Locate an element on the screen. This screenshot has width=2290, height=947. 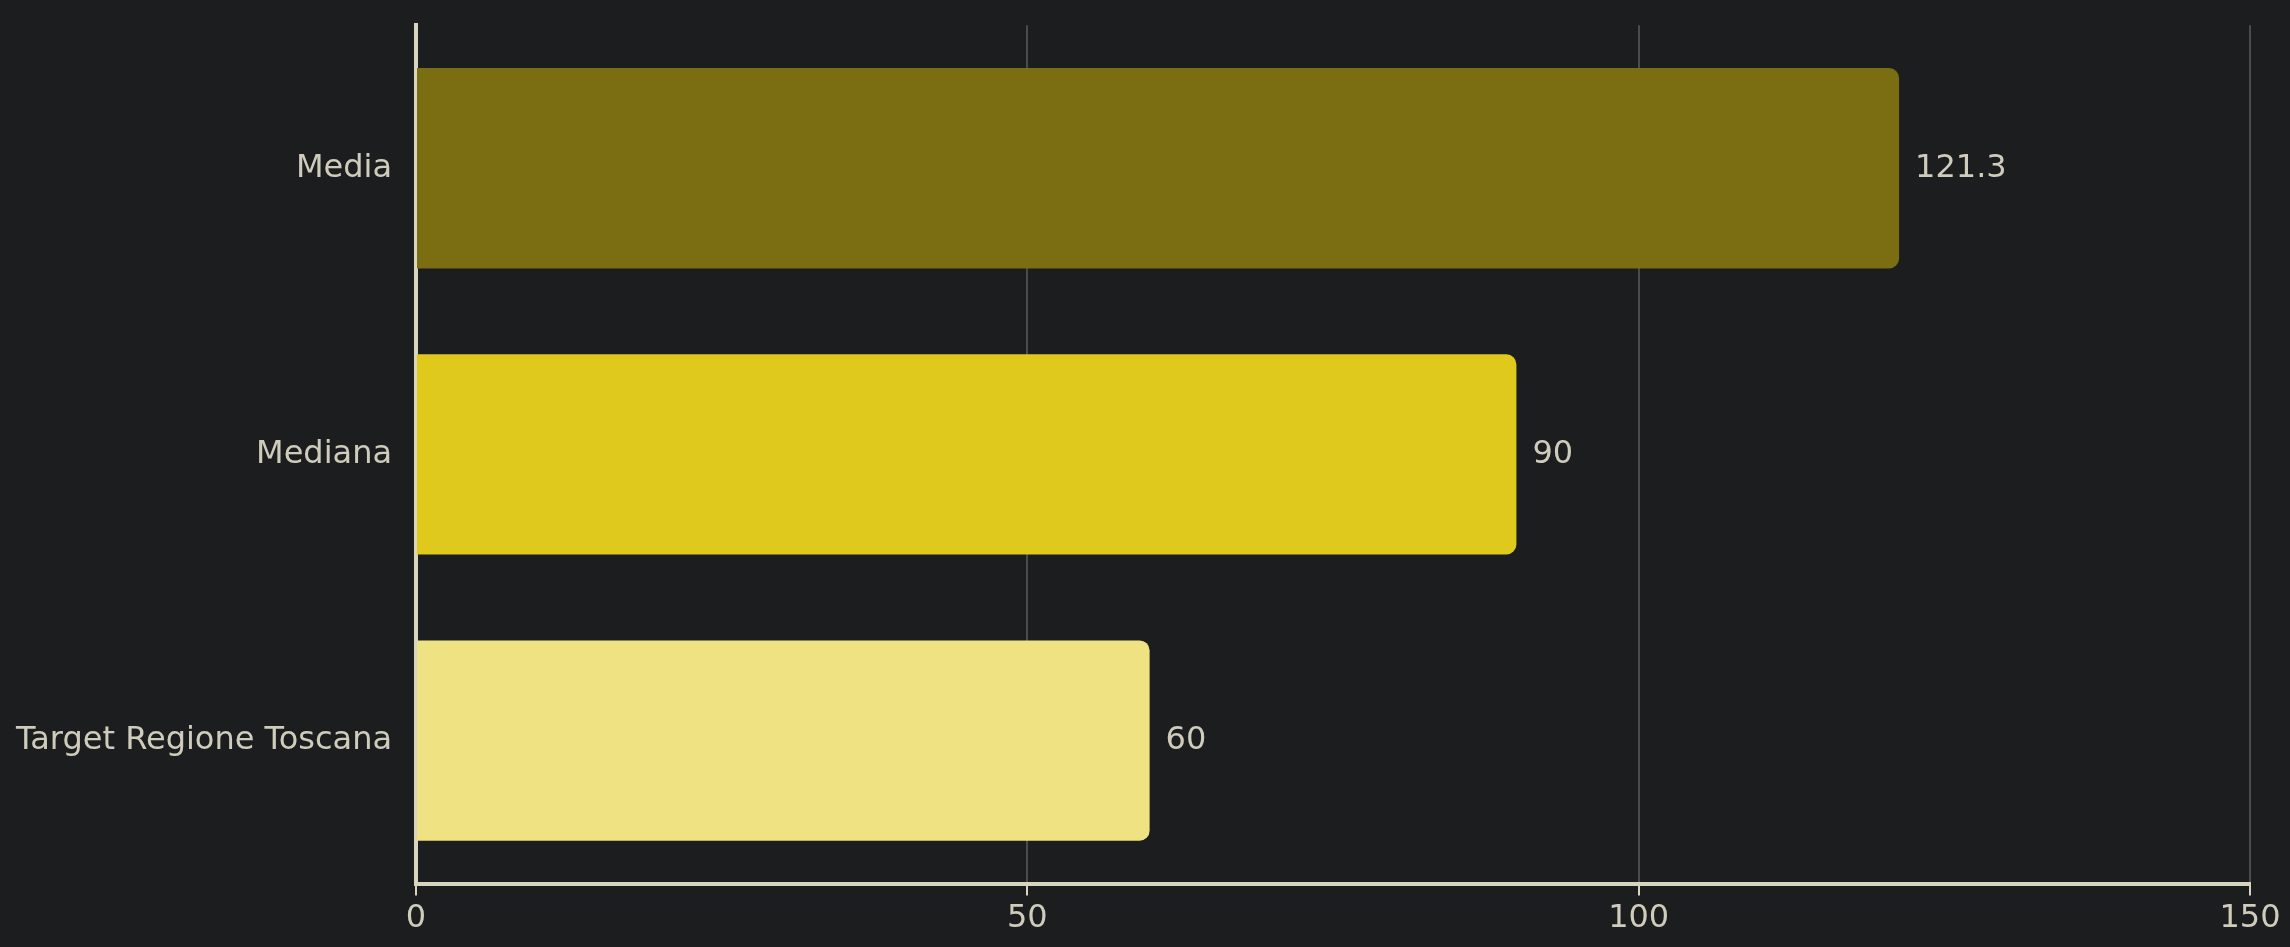
data-label: 90 is located at coordinates (1553, 451).